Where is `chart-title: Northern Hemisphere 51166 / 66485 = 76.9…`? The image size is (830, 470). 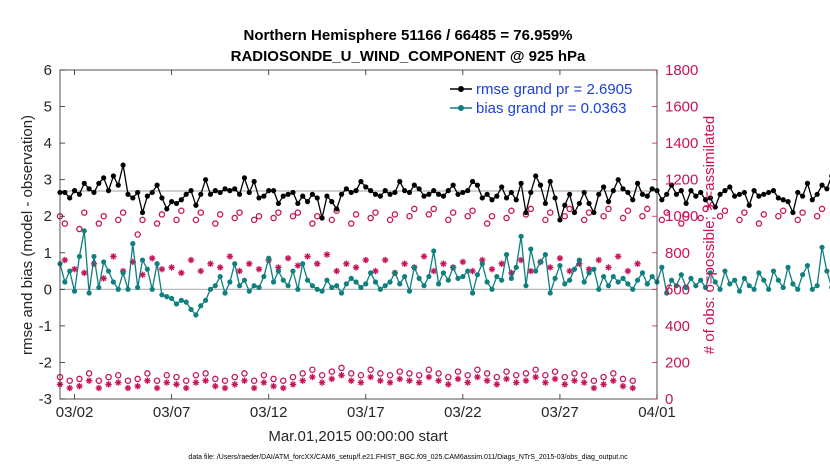 chart-title: Northern Hemisphere 51166 / 66485 = 76.9… is located at coordinates (408, 35).